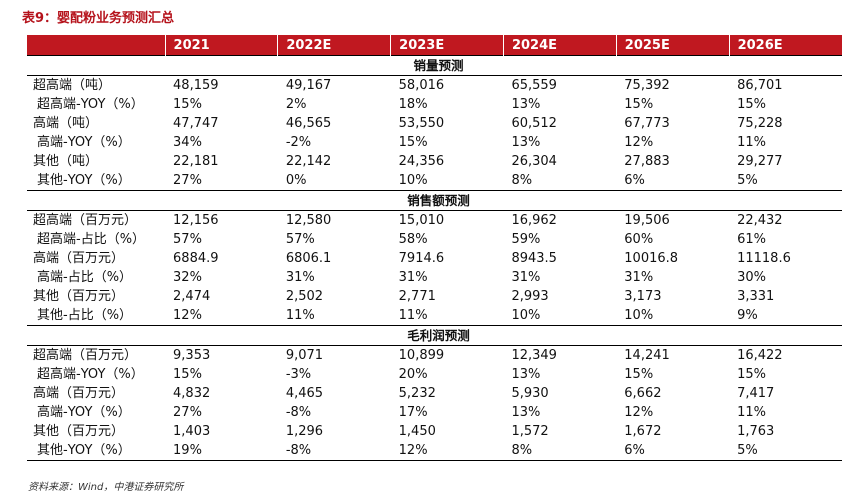 Image resolution: width=858 pixels, height=499 pixels. What do you see at coordinates (421, 123) in the screenshot?
I see `table-cell: 53,550` at bounding box center [421, 123].